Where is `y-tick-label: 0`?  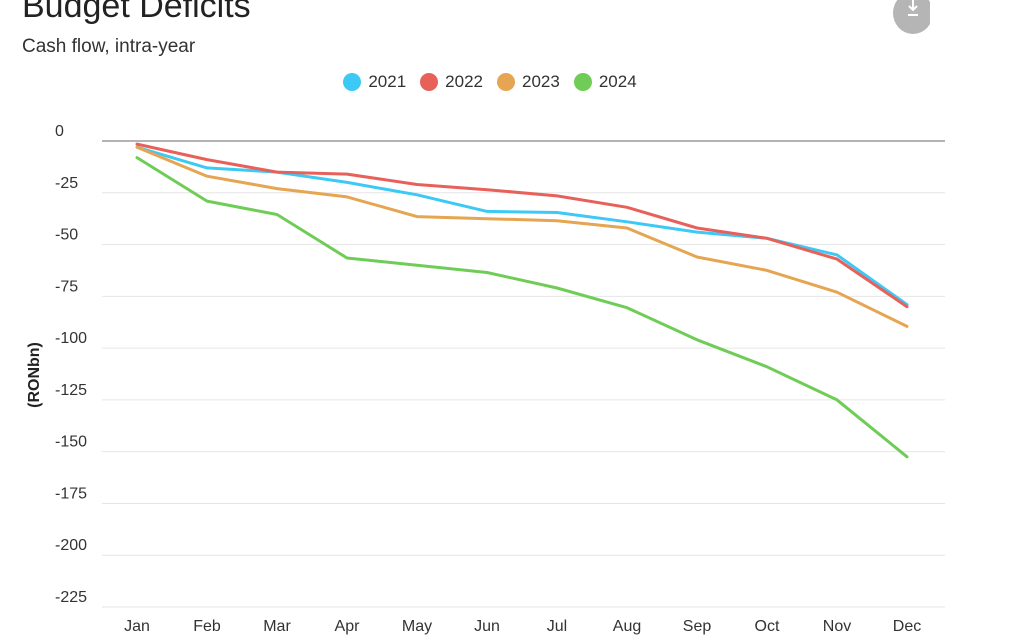 y-tick-label: 0 is located at coordinates (59, 131).